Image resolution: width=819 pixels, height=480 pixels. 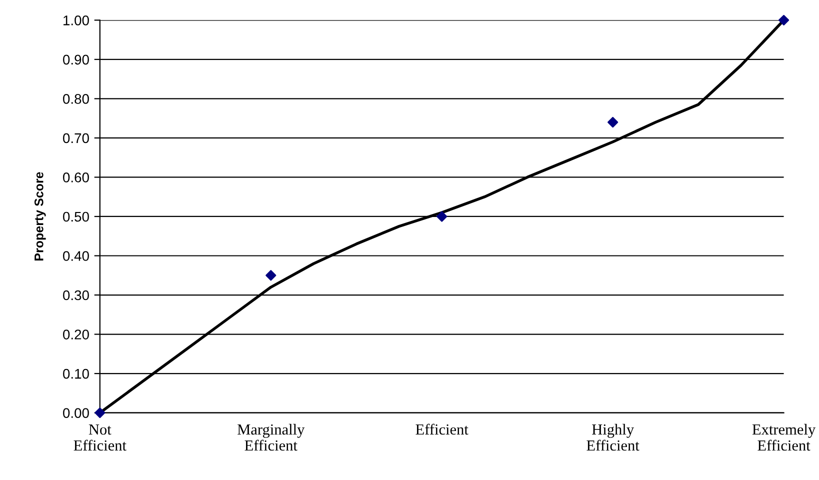 What do you see at coordinates (271, 437) in the screenshot?
I see `x-tick-label: Marginally Efficient` at bounding box center [271, 437].